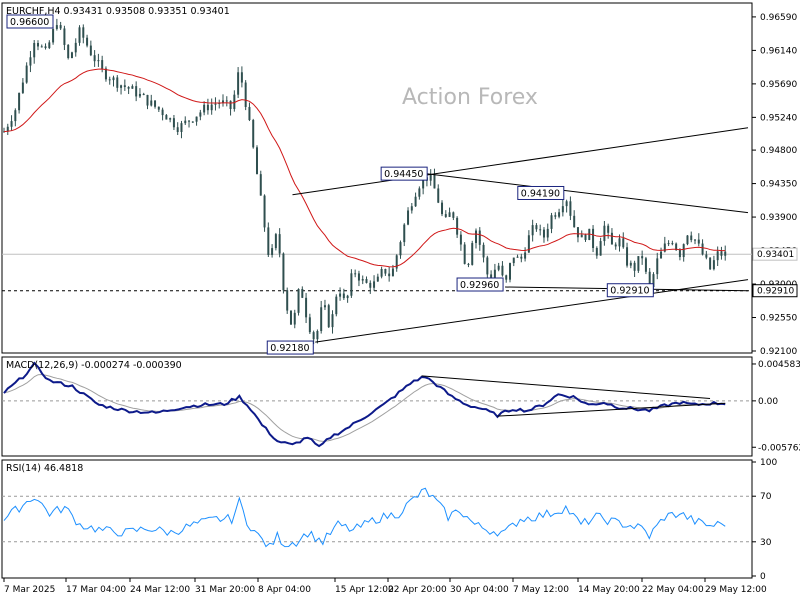 This screenshot has height=600, width=800. I want to click on rsi-y-tick-label: 100, so click(768, 463).